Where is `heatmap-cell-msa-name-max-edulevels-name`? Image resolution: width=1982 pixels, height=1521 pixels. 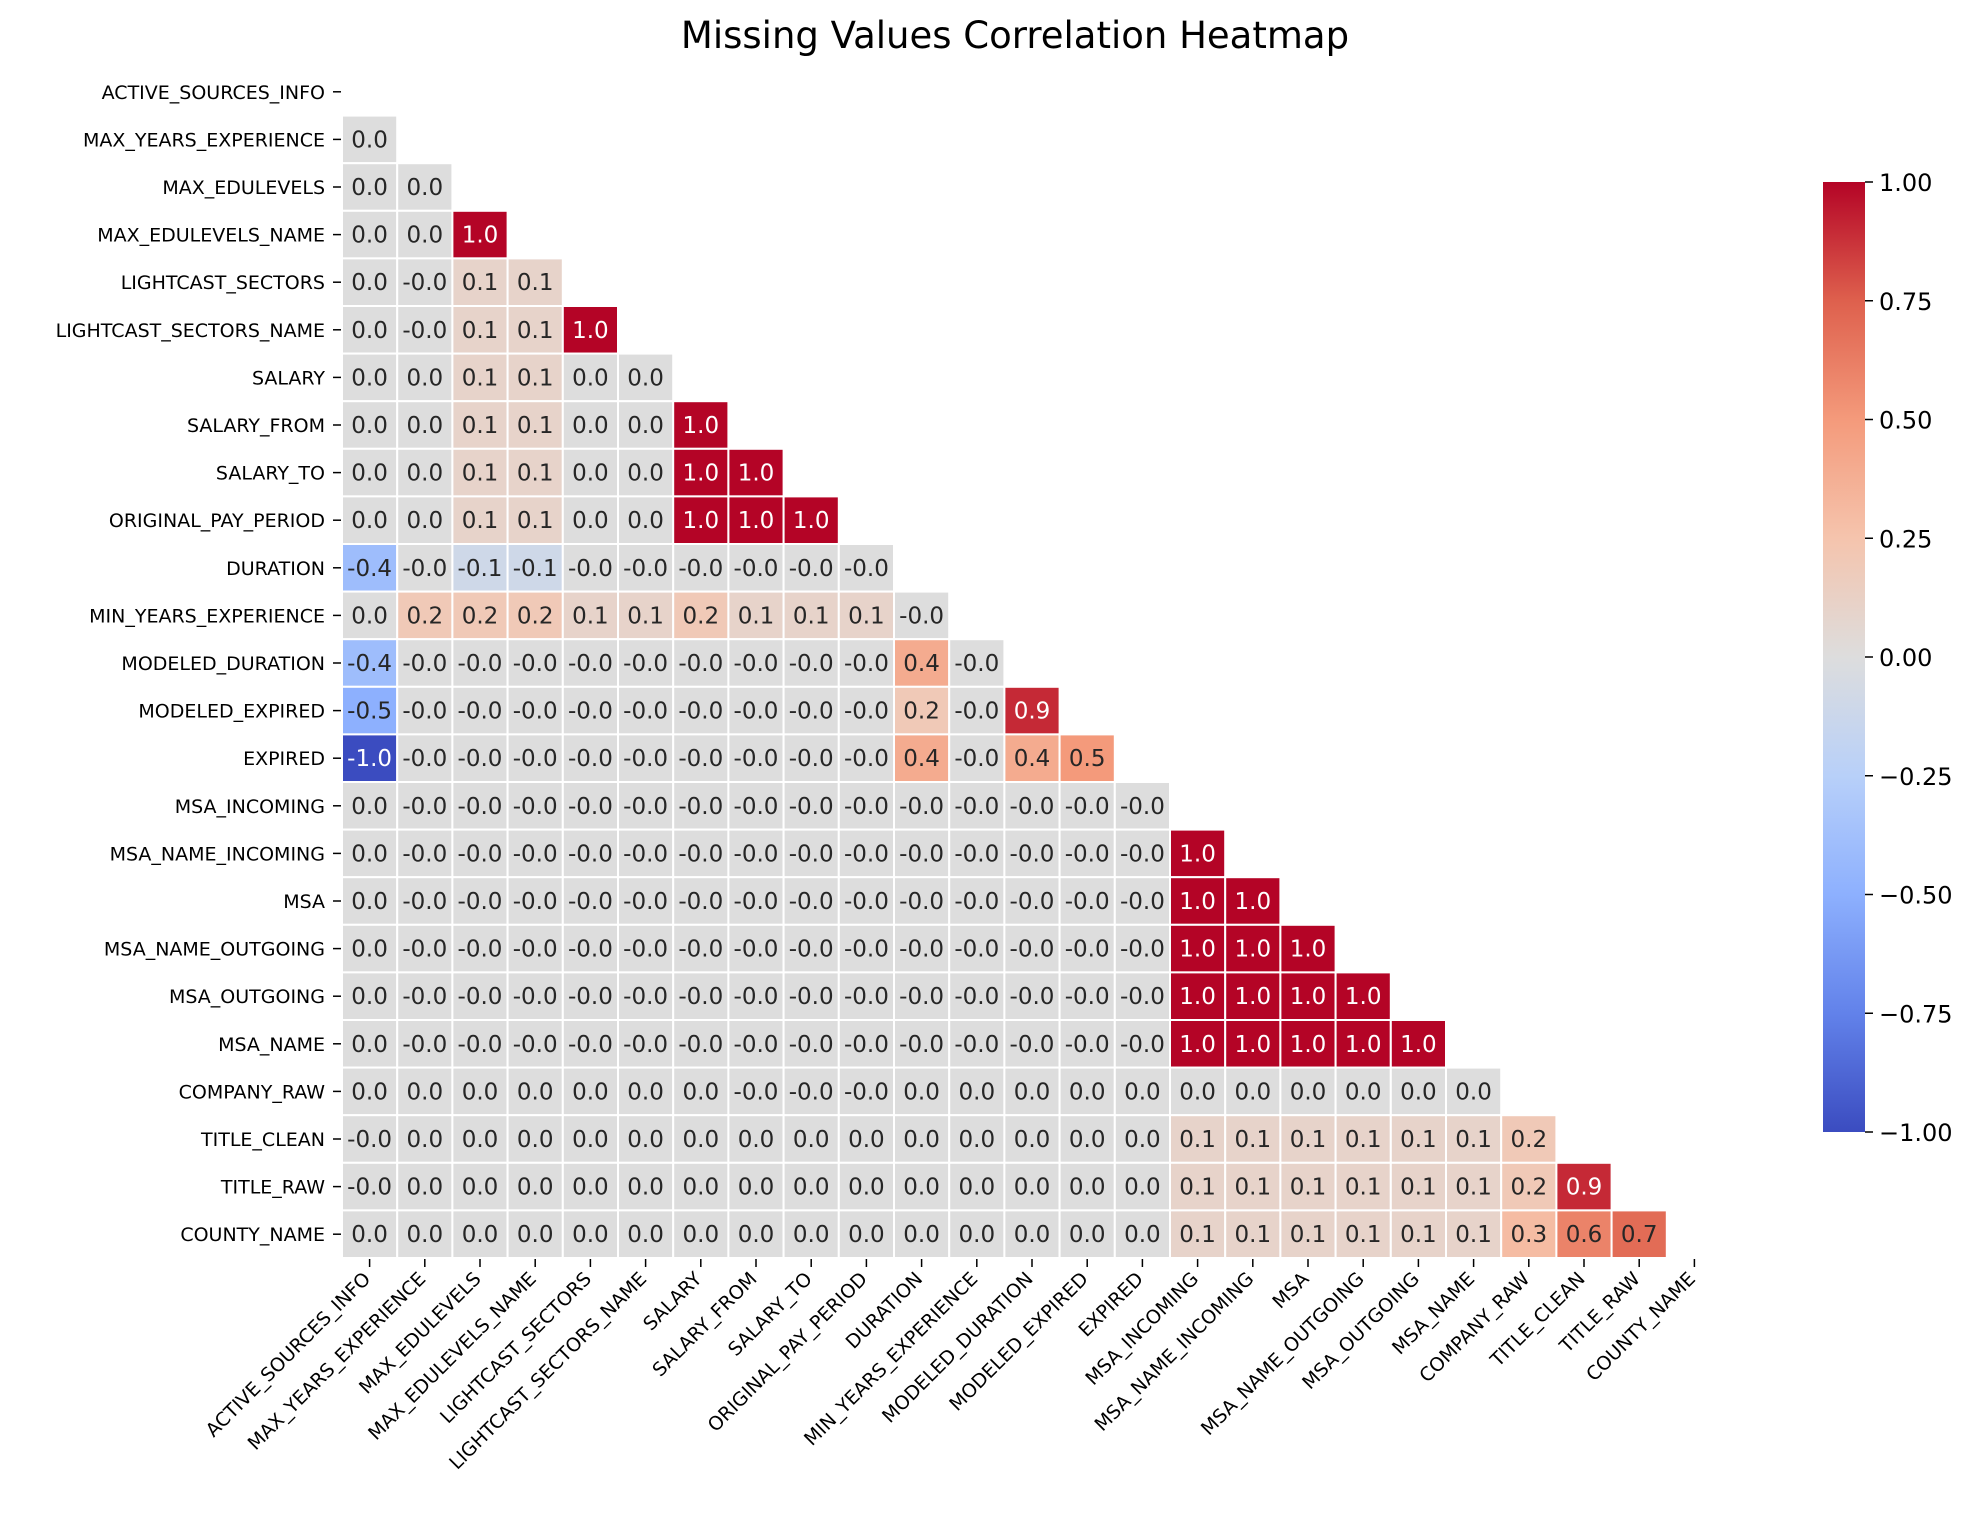
heatmap-cell-msa-name-max-edulevels-name is located at coordinates (535, 1044).